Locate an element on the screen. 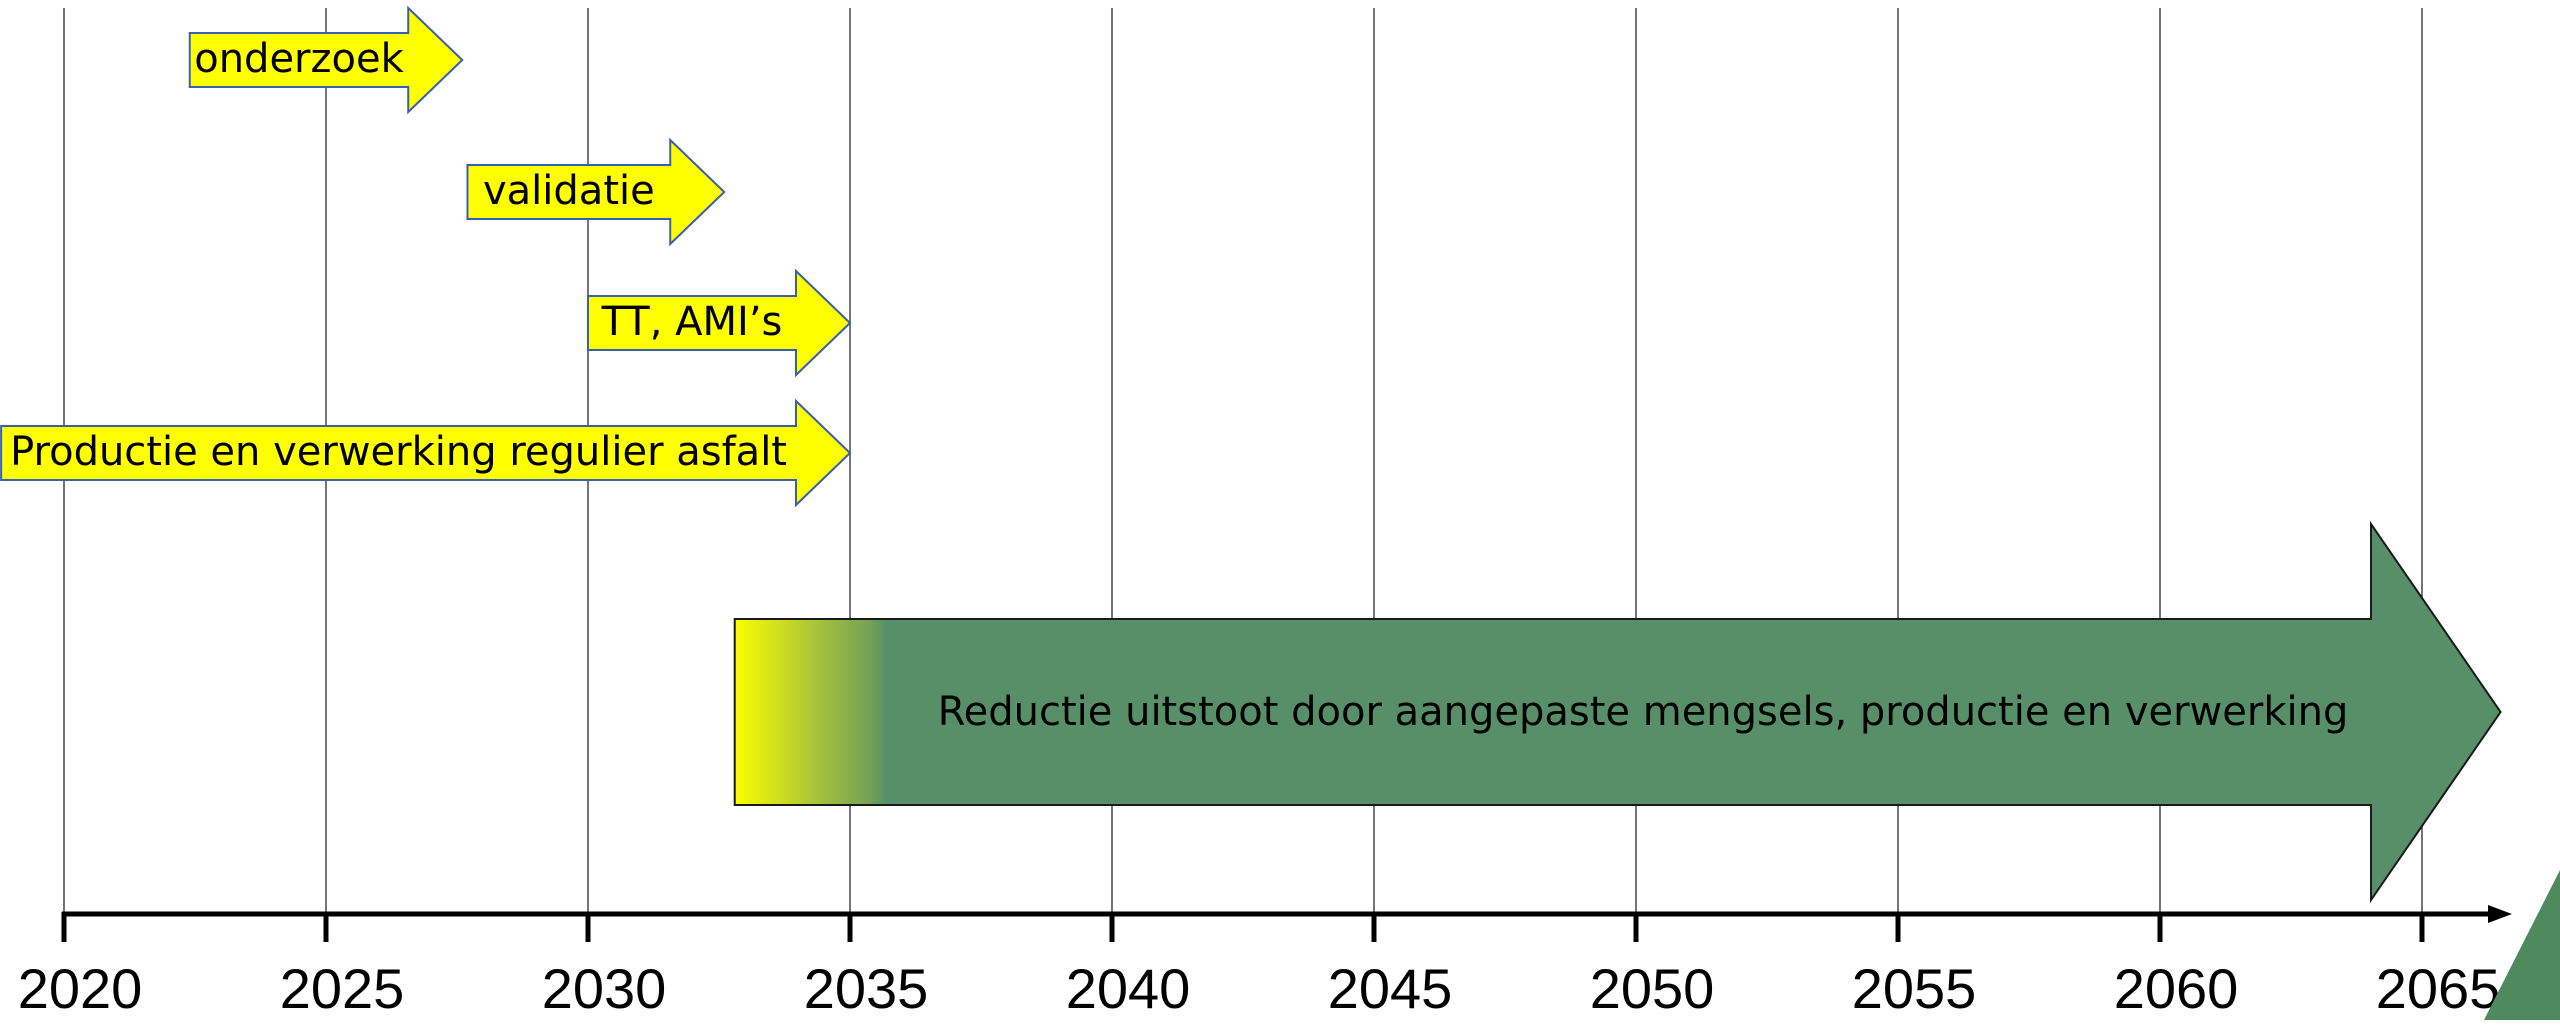 The image size is (2560, 1025). year-label-2050: 2050 is located at coordinates (1652, 988).